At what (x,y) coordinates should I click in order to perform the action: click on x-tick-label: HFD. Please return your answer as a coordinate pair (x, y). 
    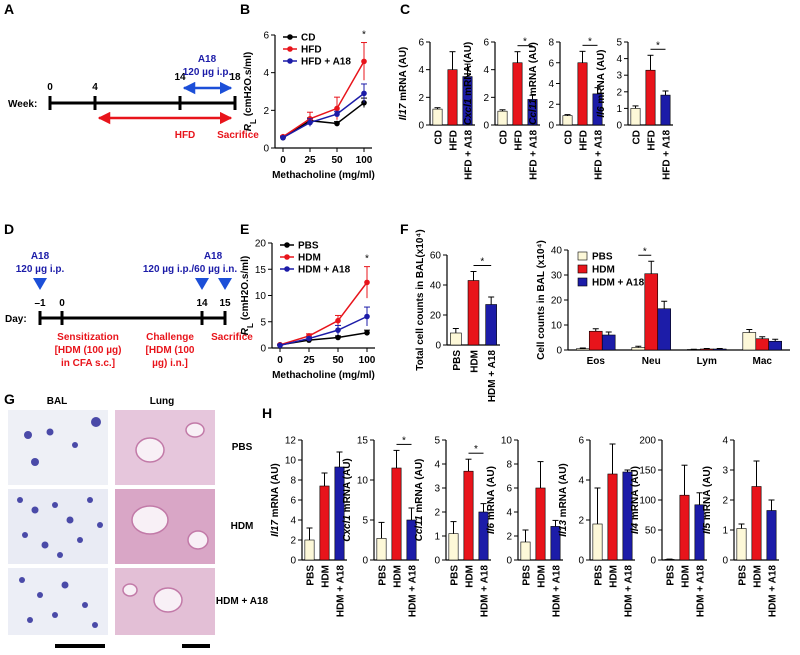
    Looking at the image, I should click on (519, 140).